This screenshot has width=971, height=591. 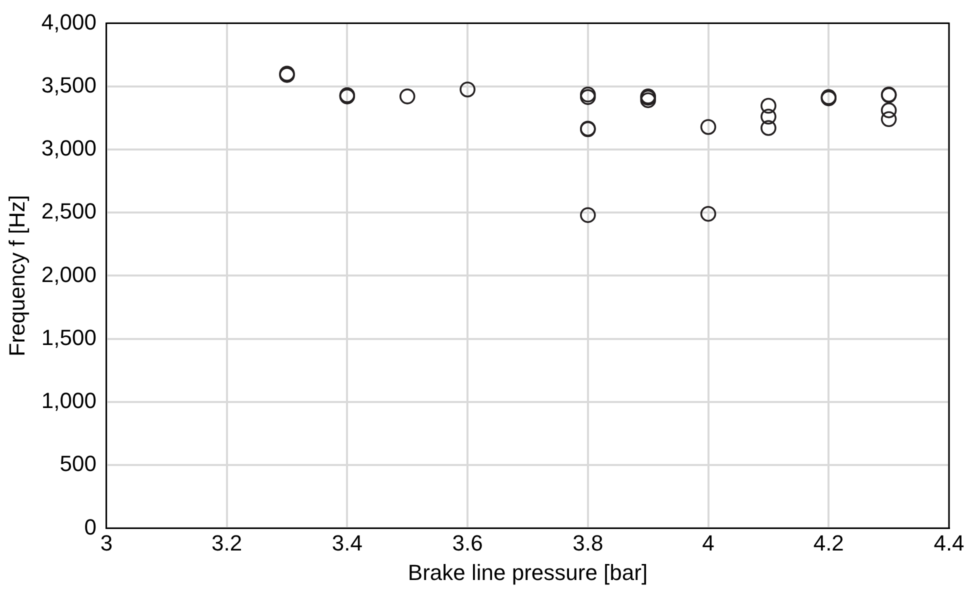 What do you see at coordinates (828, 543) in the screenshot?
I see `x-tick-label: 4.2` at bounding box center [828, 543].